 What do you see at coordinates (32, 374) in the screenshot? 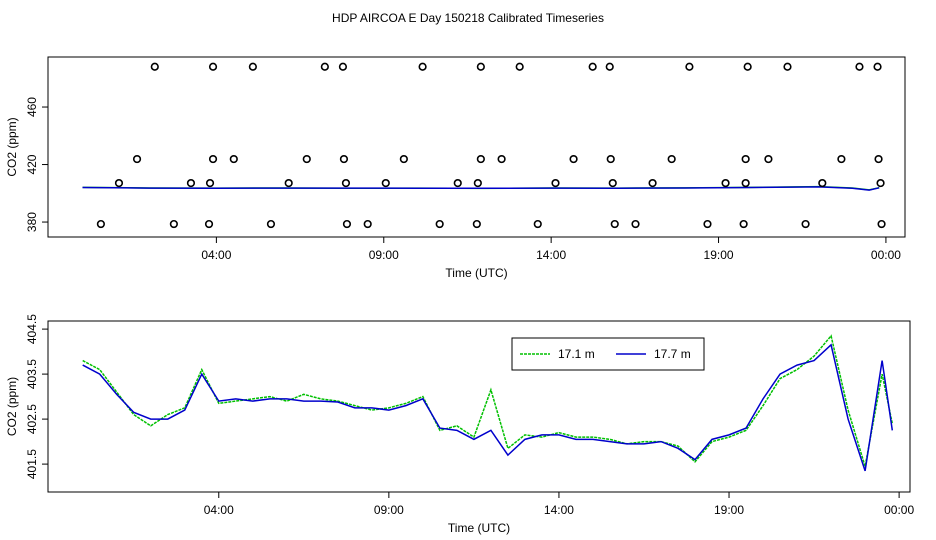
I see `y-tick-label: 403.5` at bounding box center [32, 374].